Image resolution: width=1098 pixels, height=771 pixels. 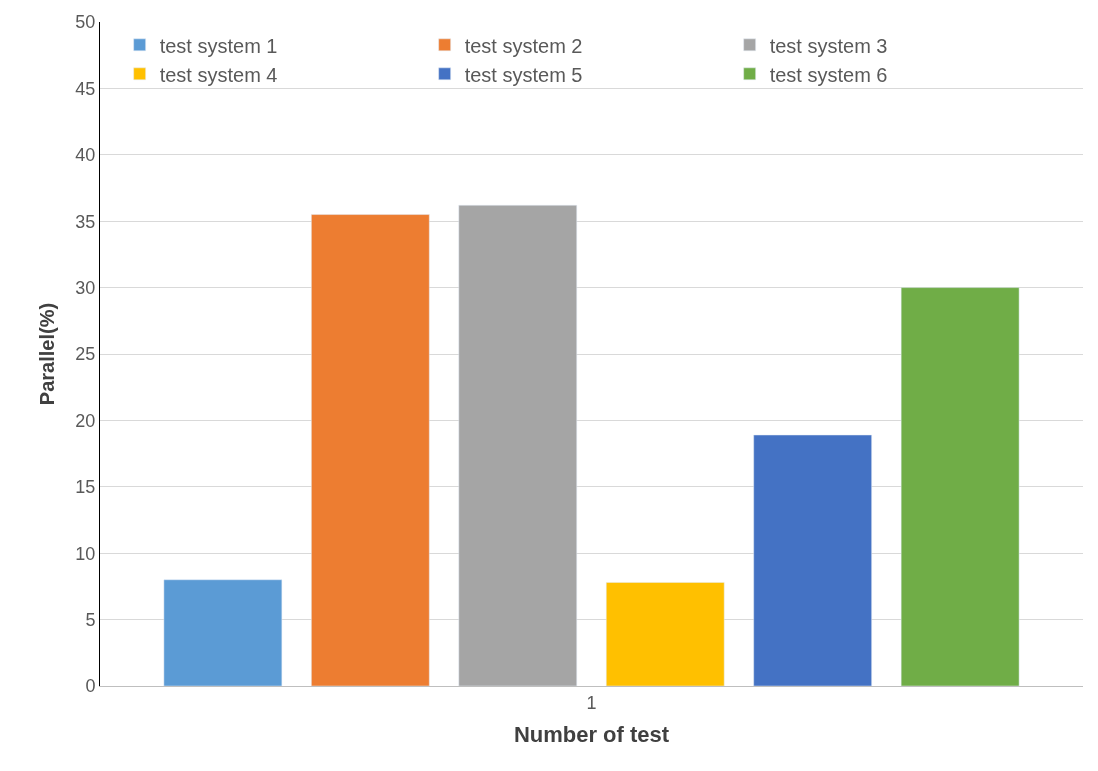 I want to click on legend-label: test system 6, so click(x=828, y=74).